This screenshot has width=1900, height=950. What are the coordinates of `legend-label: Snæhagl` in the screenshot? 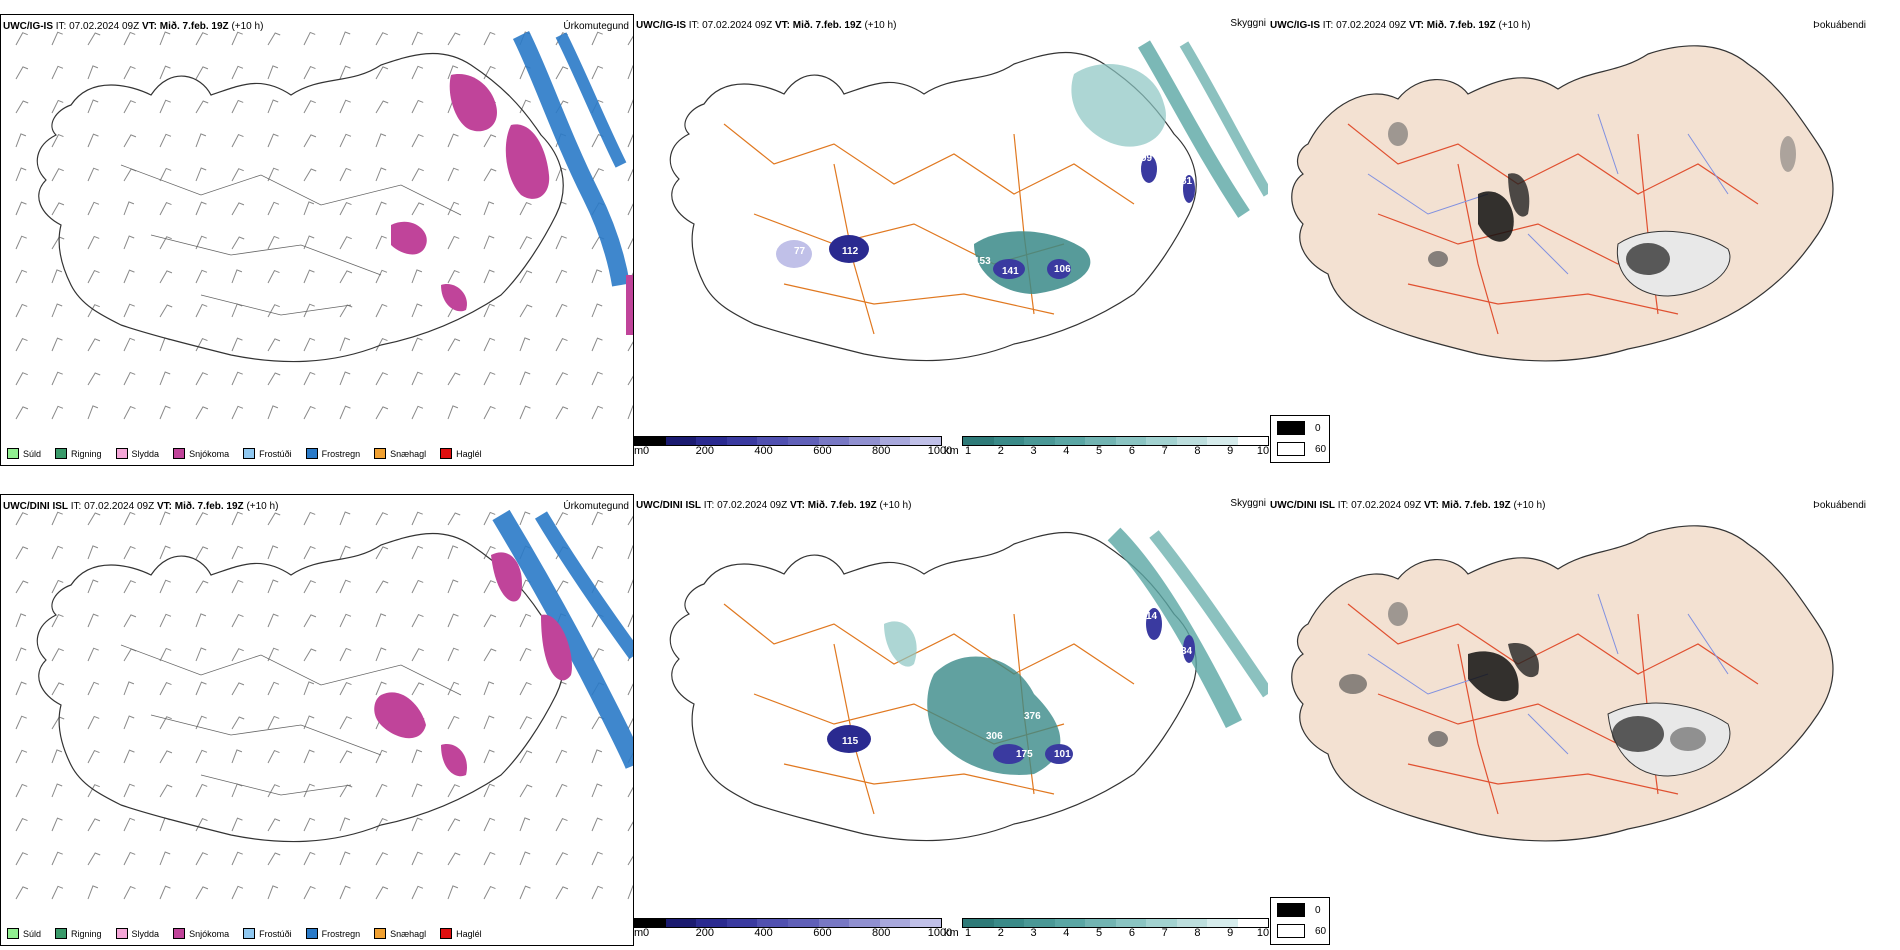 It's located at (408, 453).